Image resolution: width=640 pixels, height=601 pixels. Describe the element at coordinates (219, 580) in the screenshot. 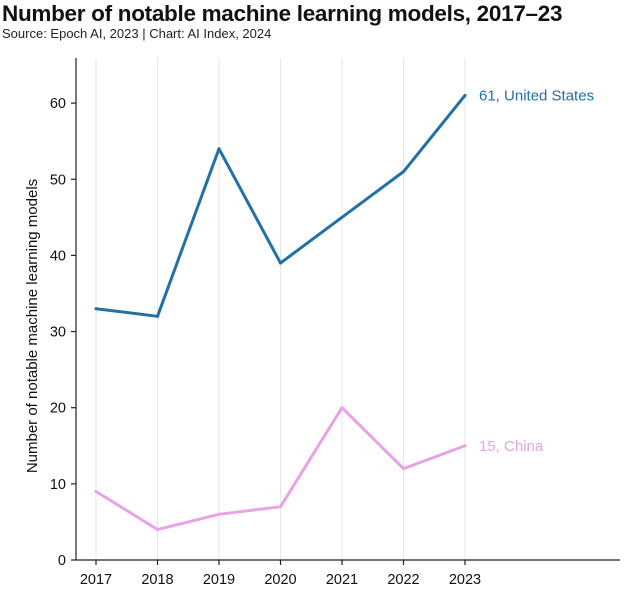

I see `x-tick-label: 2019` at that location.